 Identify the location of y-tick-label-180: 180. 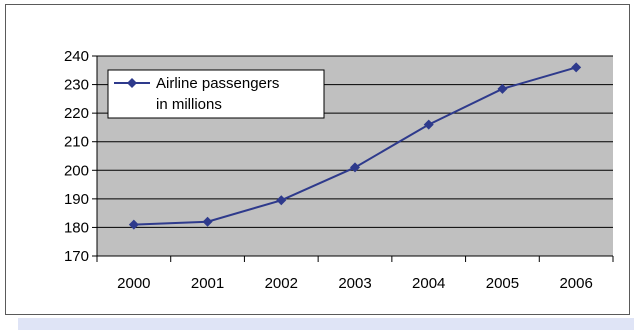
(76, 227).